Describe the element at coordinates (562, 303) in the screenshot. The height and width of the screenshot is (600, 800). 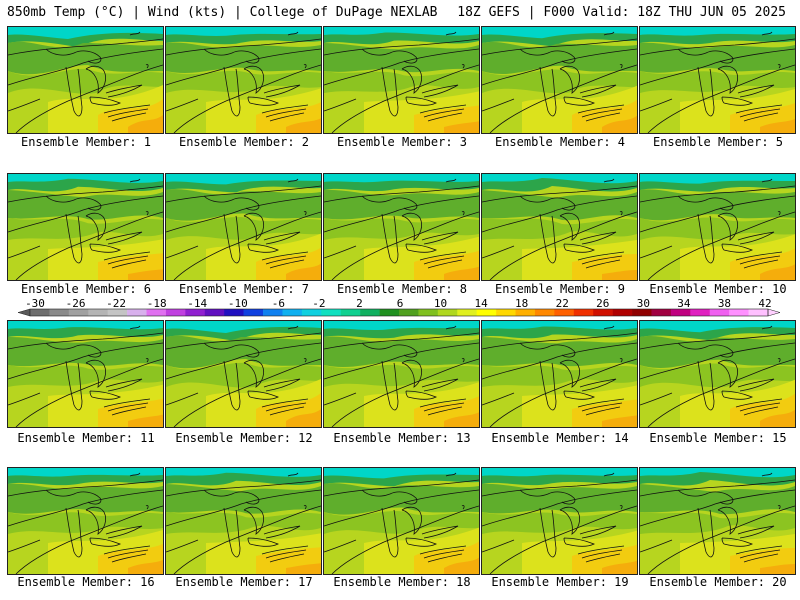
I see `colorbar-tick-label: 22` at that location.